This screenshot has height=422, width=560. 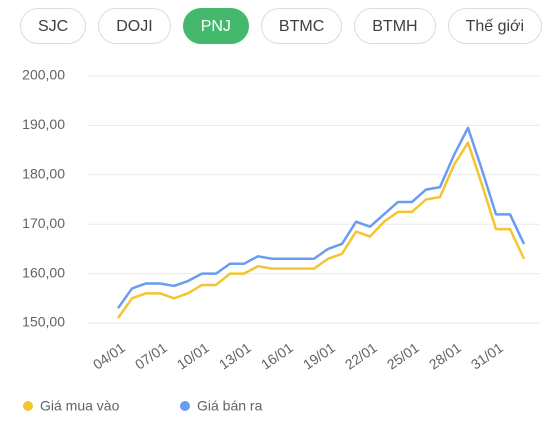 I want to click on x-tick-label: 25/01, so click(x=403, y=355).